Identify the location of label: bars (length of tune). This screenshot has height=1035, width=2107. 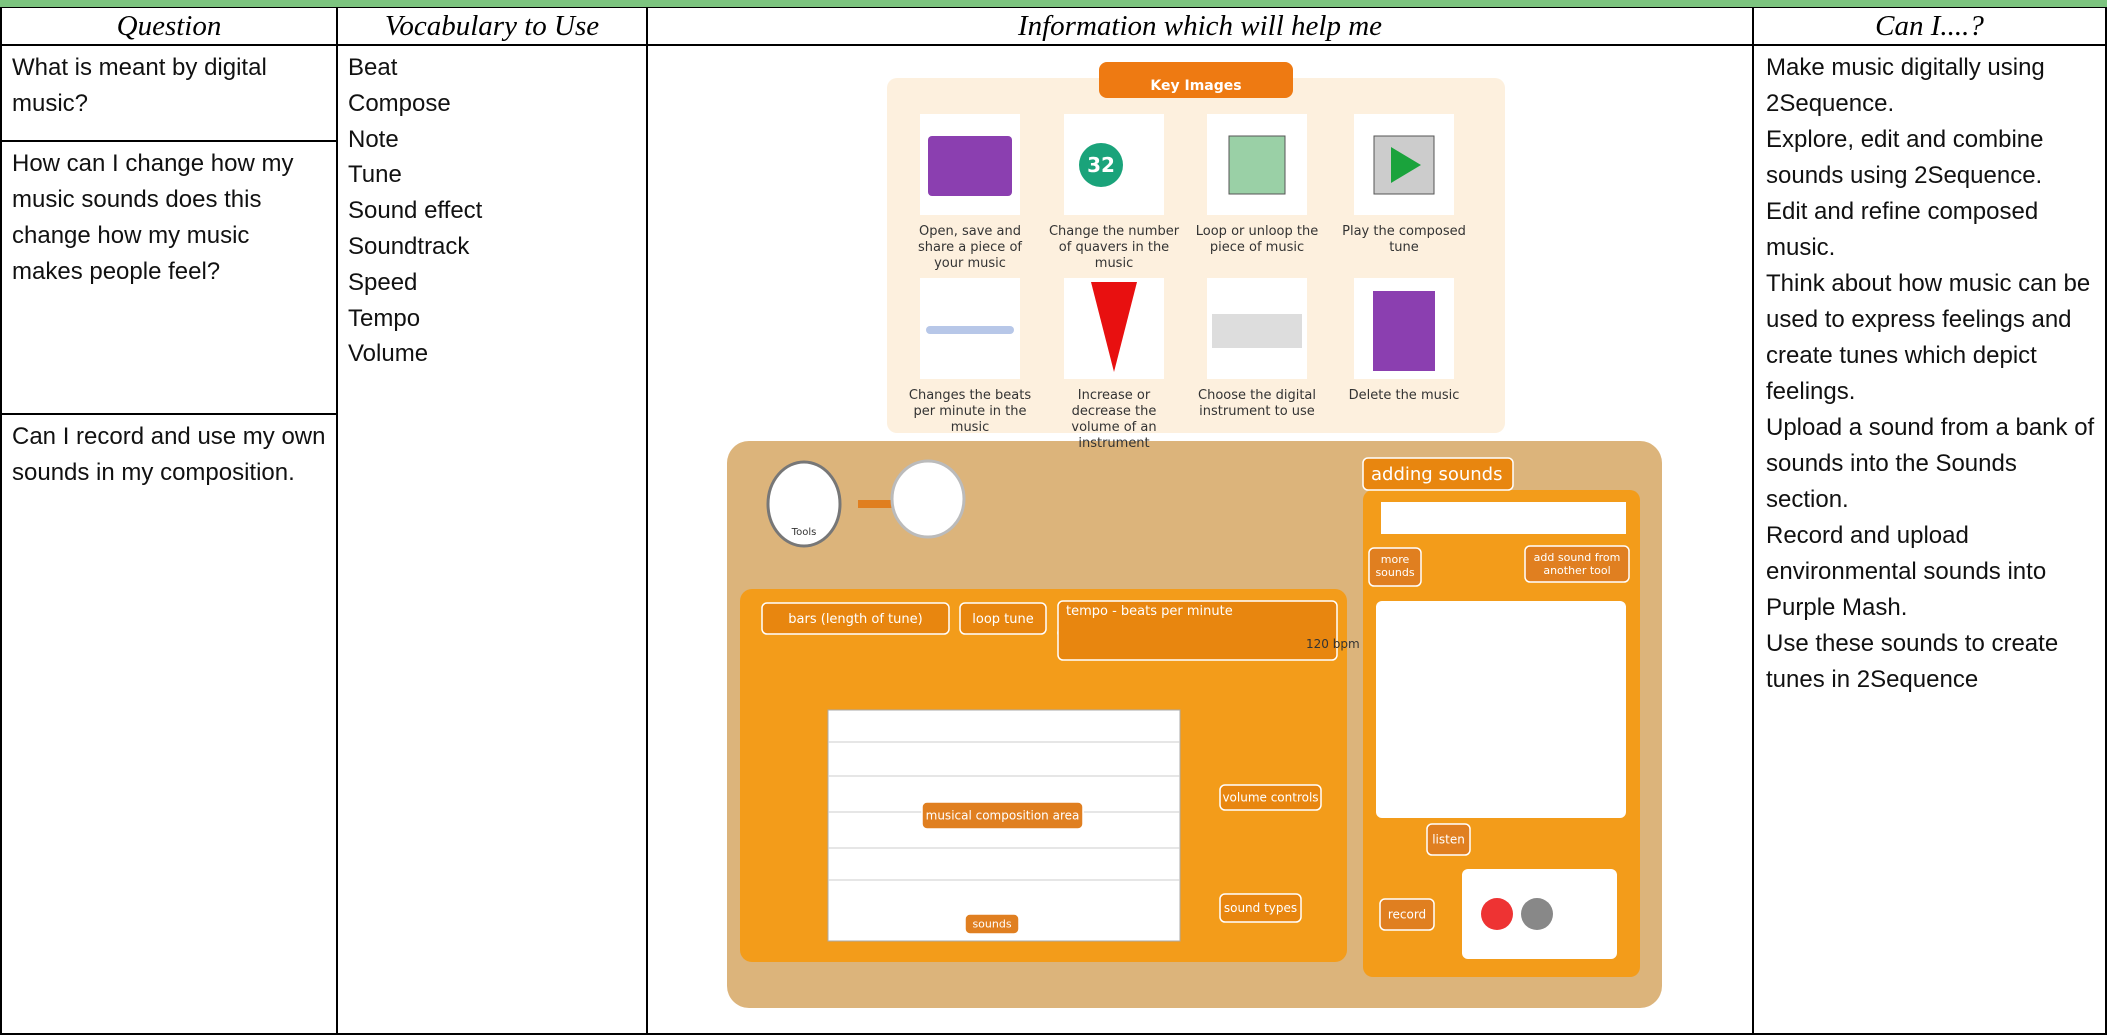
(855, 619).